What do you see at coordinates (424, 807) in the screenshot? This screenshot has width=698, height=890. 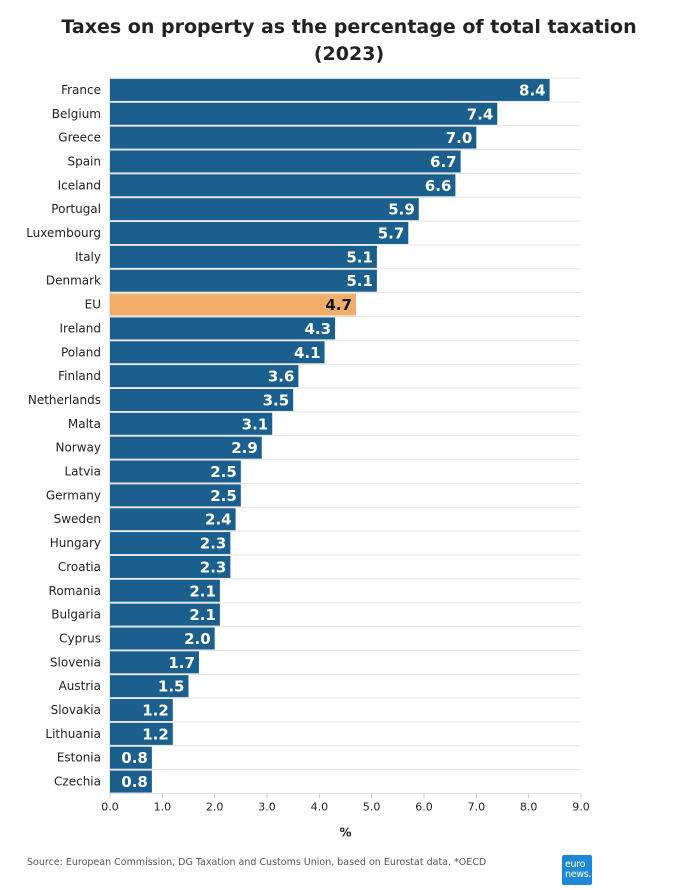 I see `x-tick-label: 6.0` at bounding box center [424, 807].